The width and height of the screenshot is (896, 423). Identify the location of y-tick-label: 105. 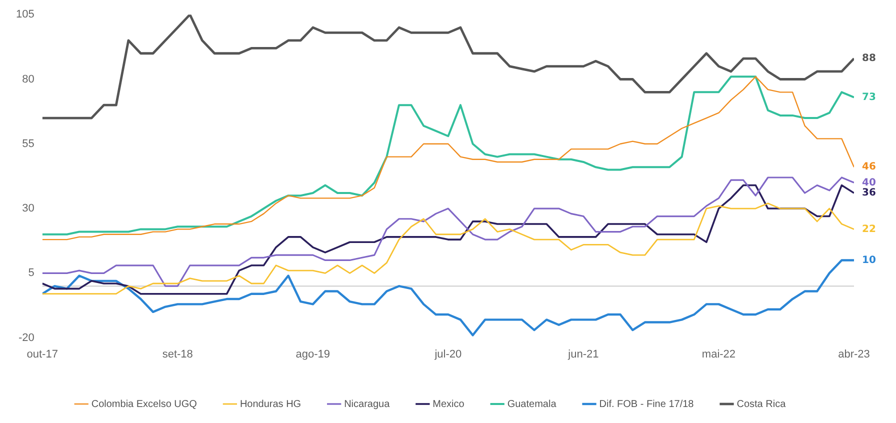
(25, 14).